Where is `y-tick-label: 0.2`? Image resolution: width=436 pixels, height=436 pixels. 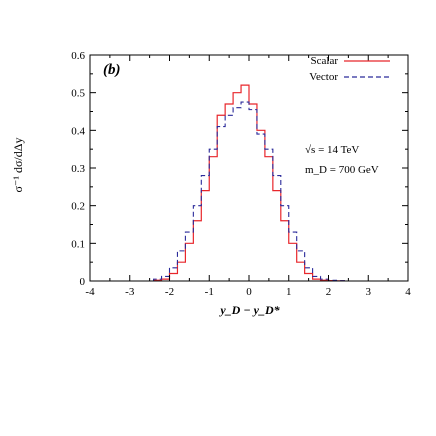
y-tick-label: 0.2 is located at coordinates (78, 207).